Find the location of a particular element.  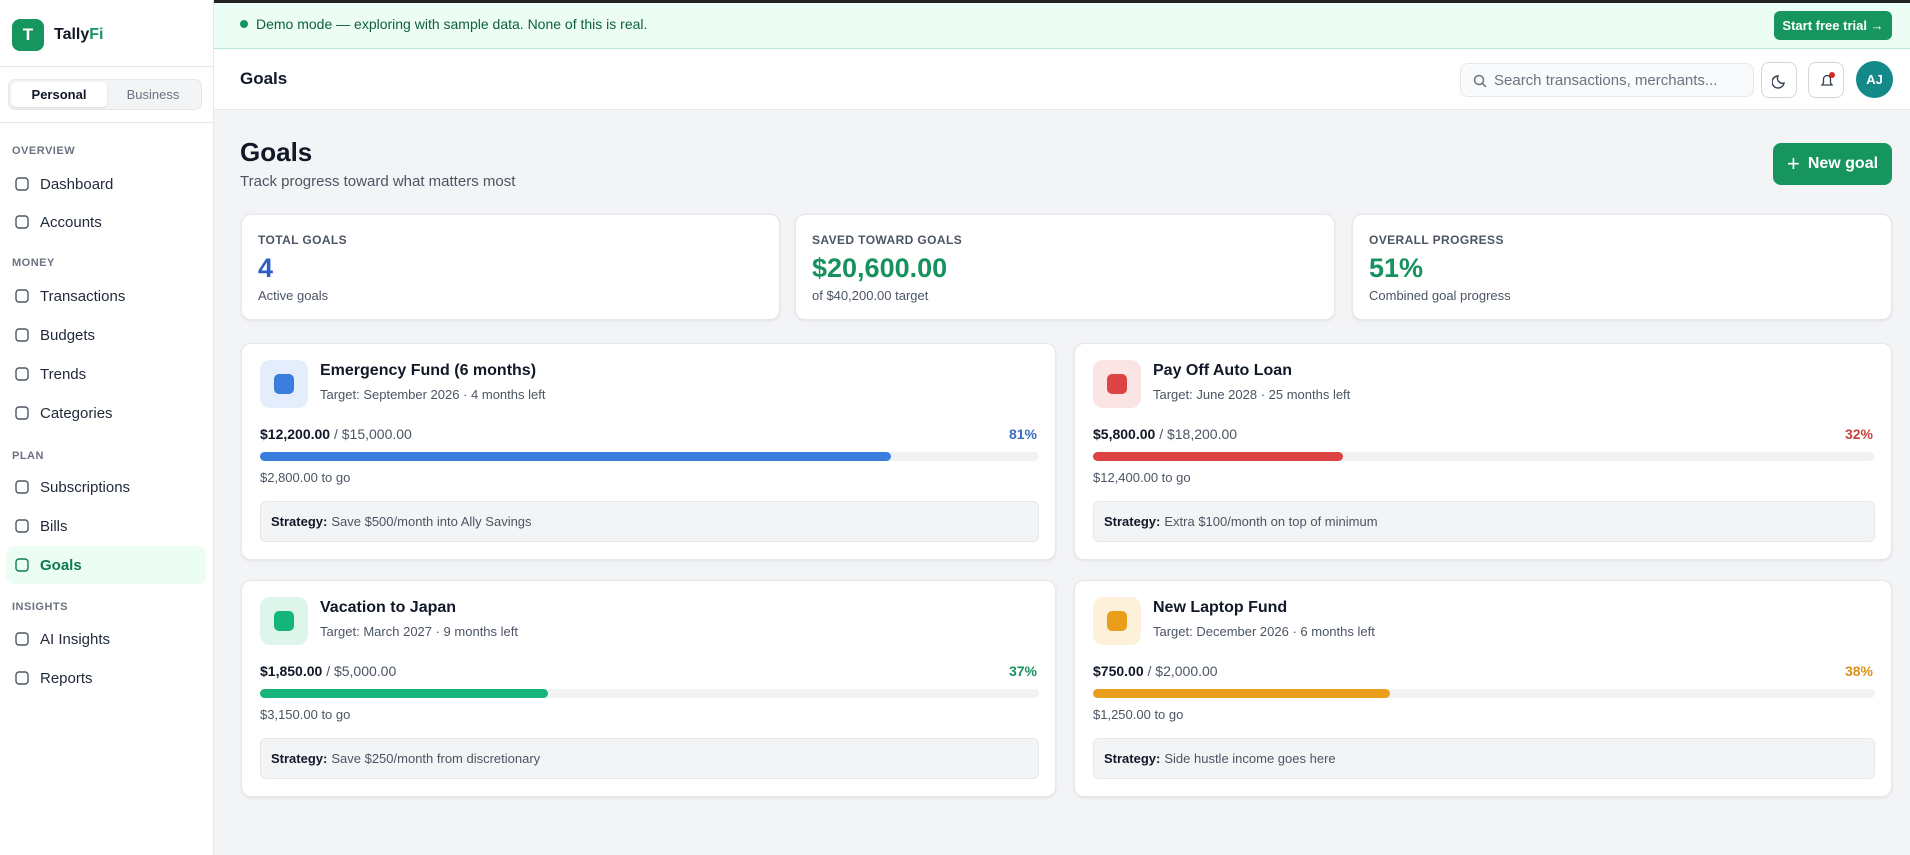

nav-item: Goals is located at coordinates (106, 565).